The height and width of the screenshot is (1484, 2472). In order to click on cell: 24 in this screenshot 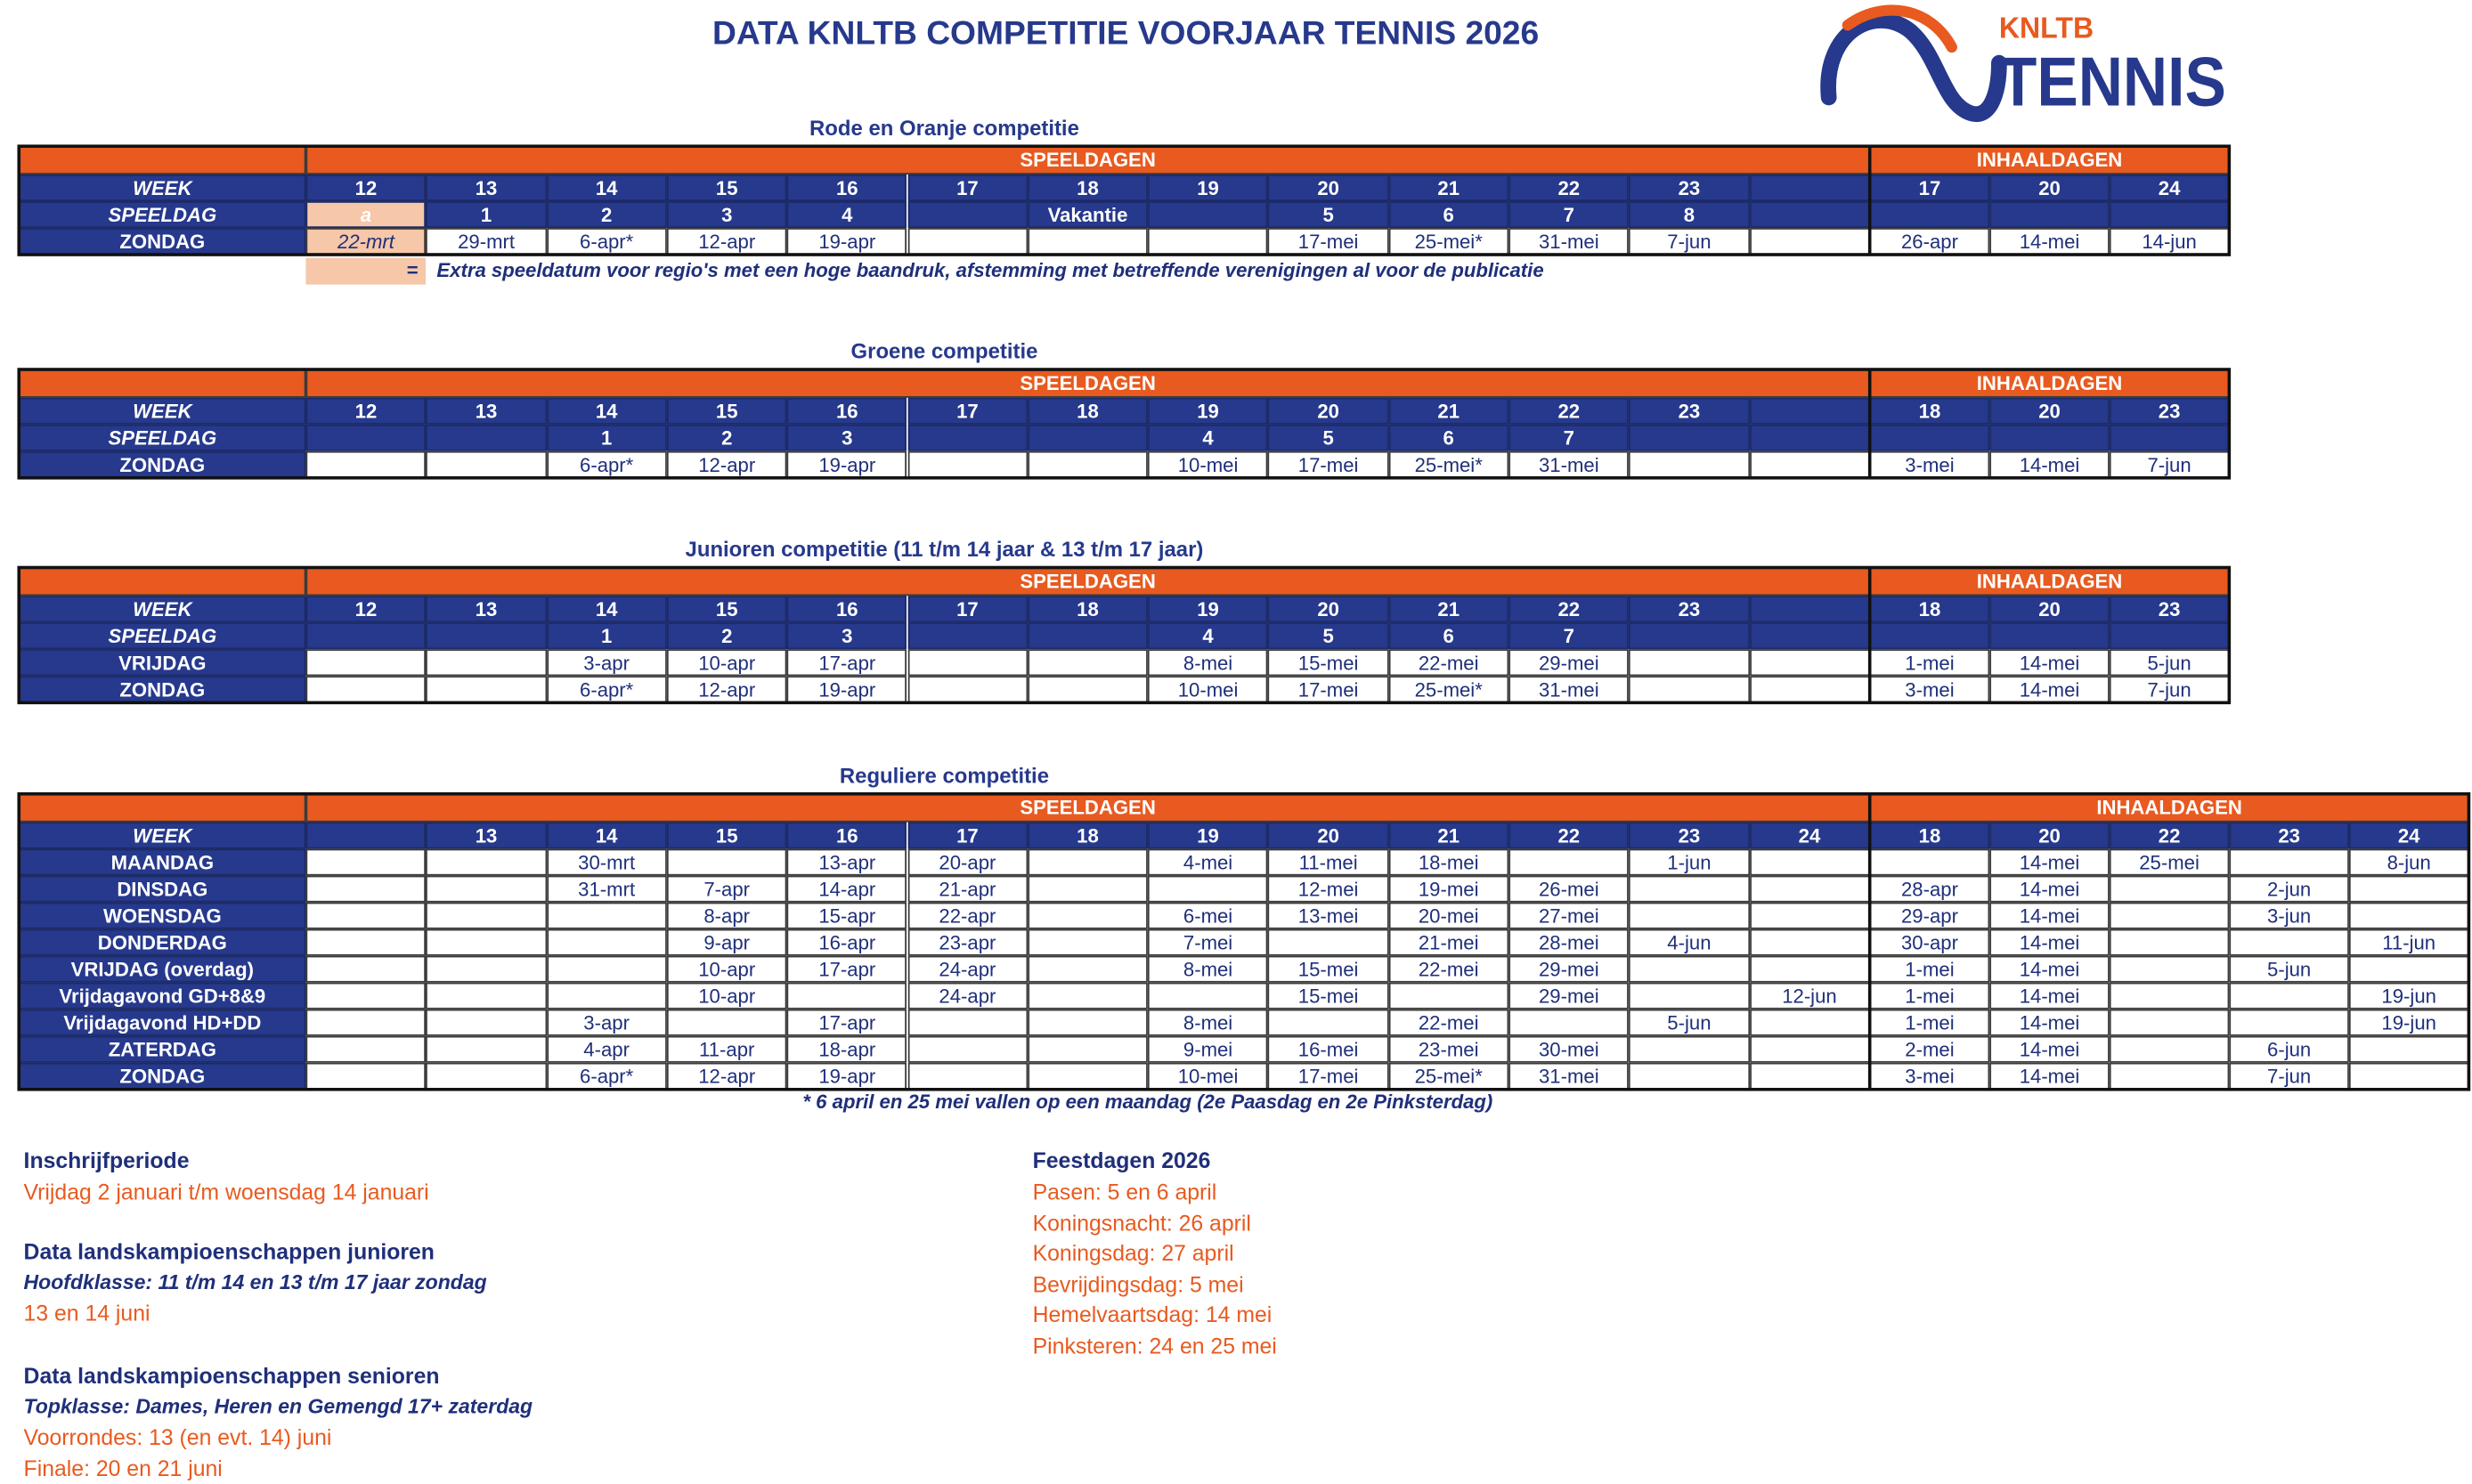, I will do `click(2169, 188)`.